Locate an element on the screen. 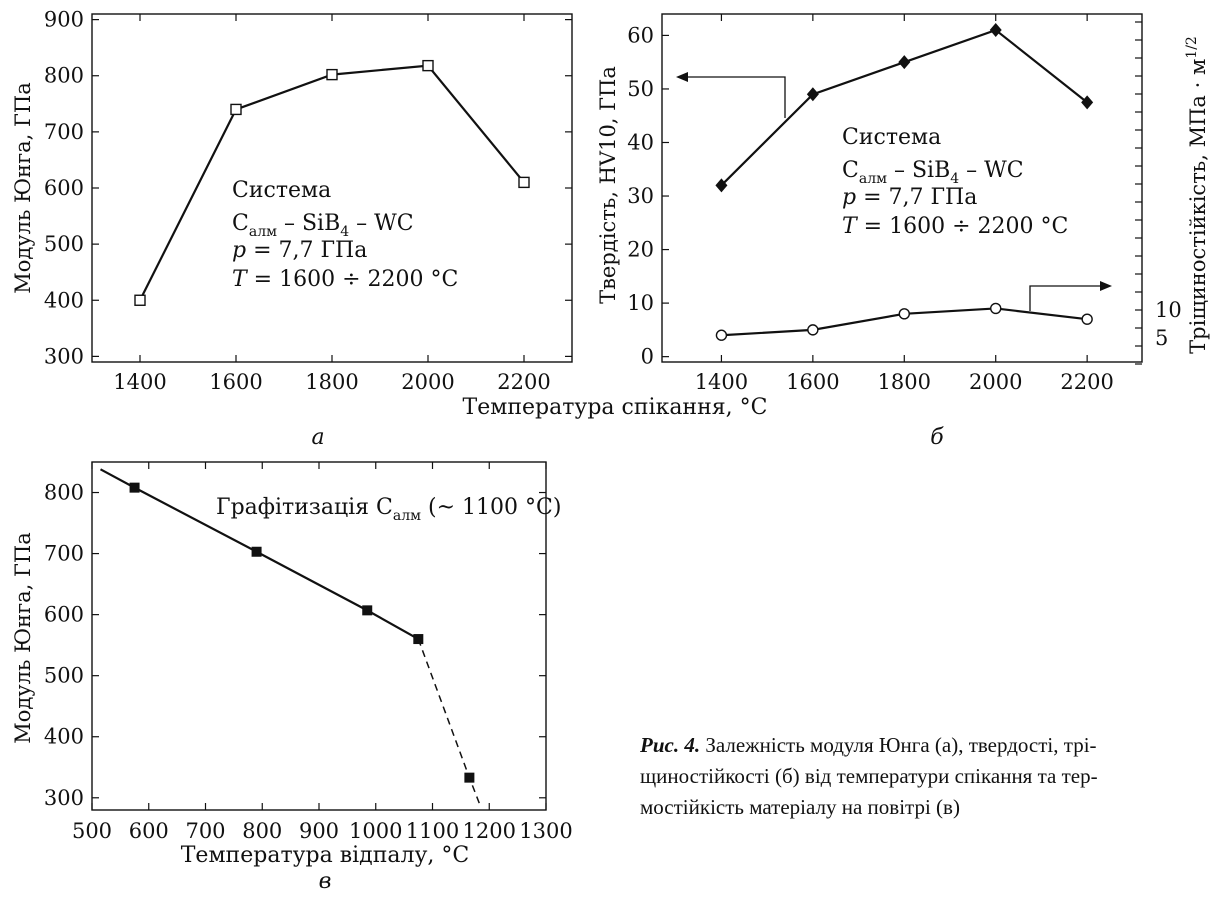 The height and width of the screenshot is (898, 1220). panel-b-annotation-p-sym: p is located at coordinates (849, 197).